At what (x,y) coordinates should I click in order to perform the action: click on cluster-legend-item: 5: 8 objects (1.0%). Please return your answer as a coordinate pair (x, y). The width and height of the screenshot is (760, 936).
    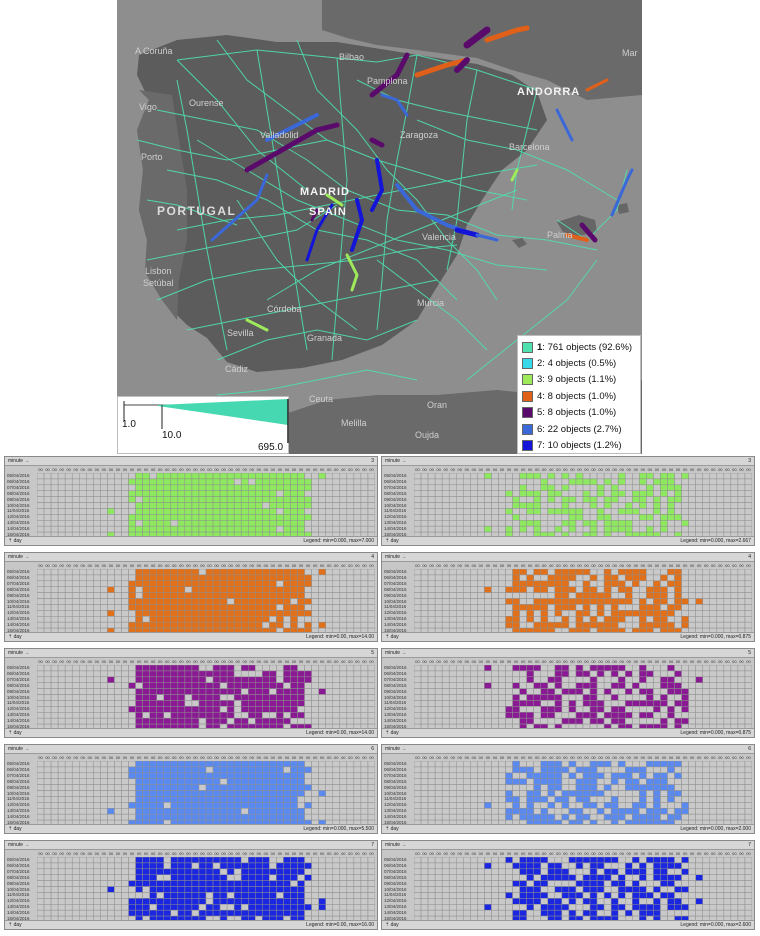
    Looking at the image, I should click on (579, 413).